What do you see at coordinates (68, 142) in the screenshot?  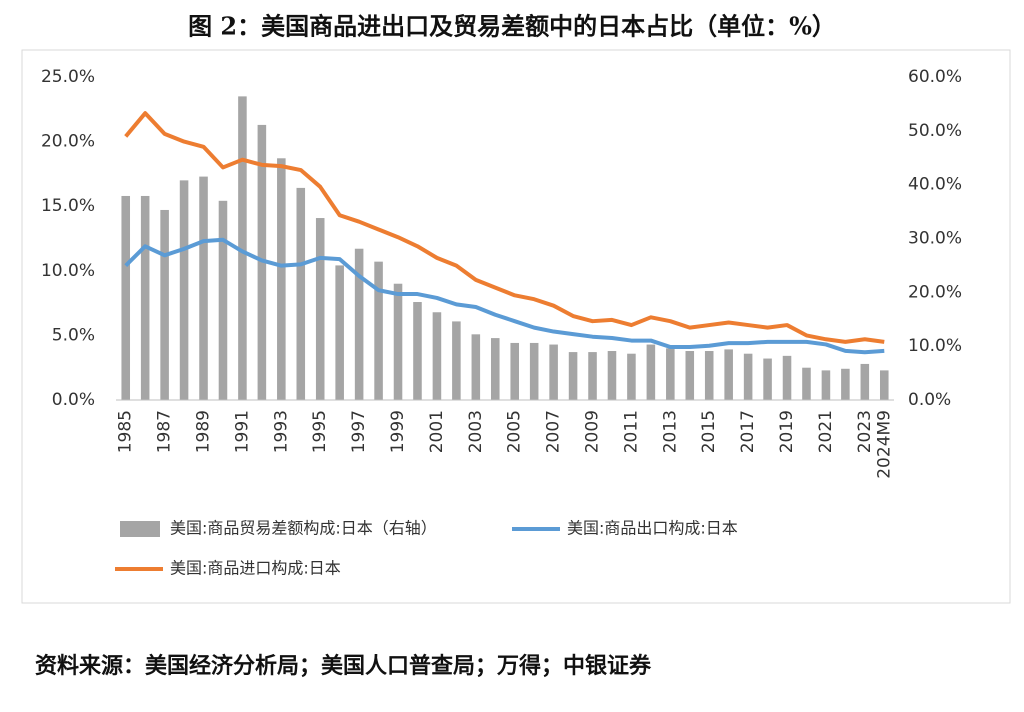 I see `y-tick-label: 20.0%` at bounding box center [68, 142].